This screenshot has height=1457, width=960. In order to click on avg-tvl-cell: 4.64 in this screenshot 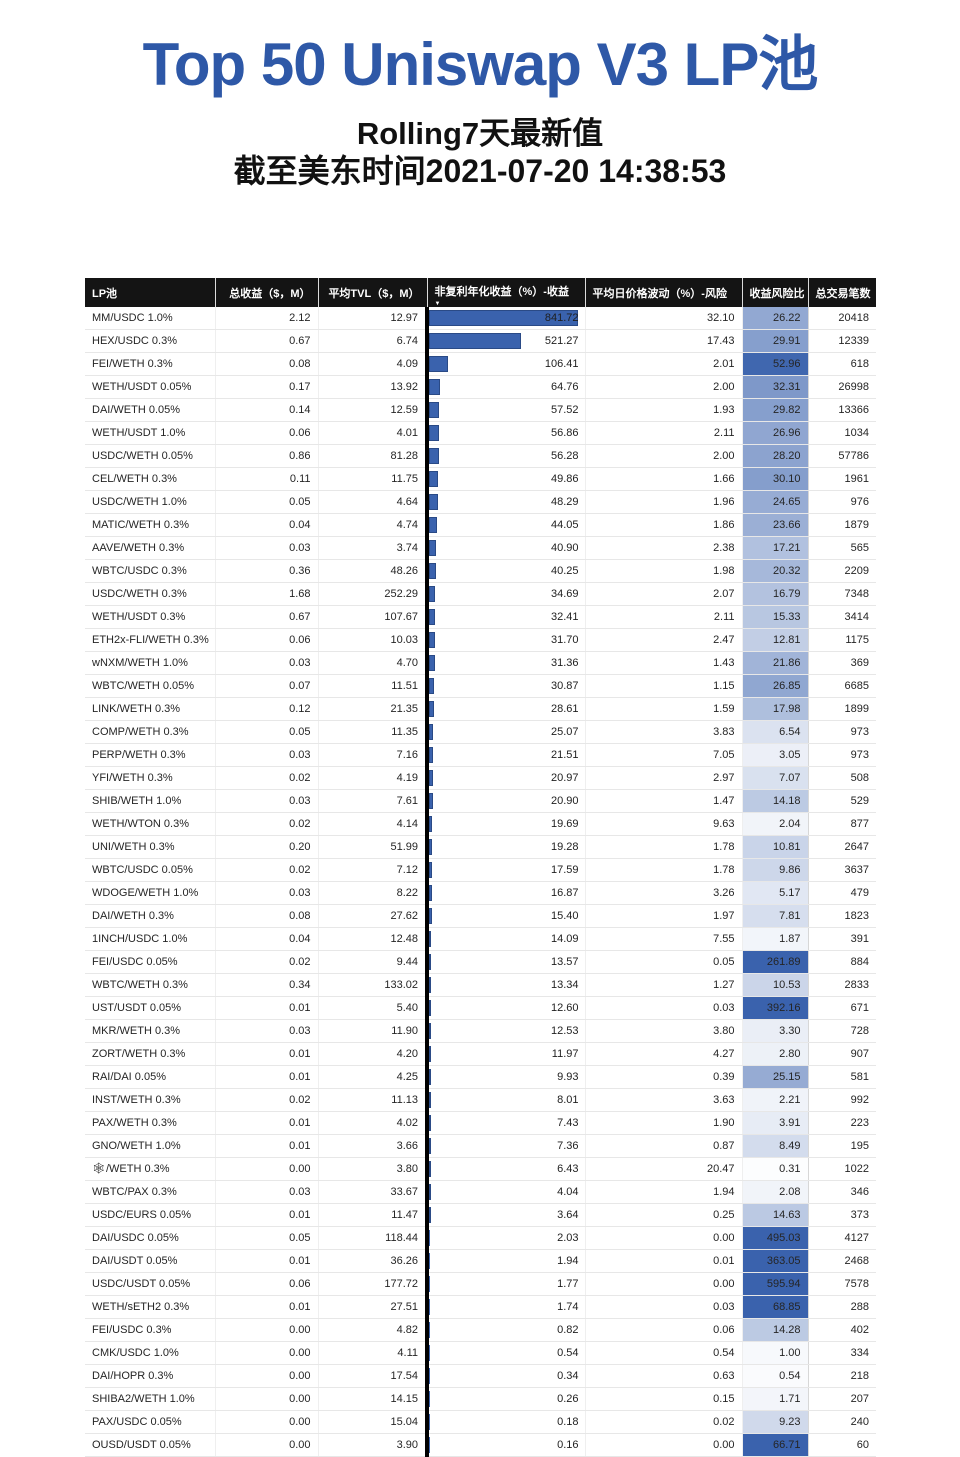, I will do `click(372, 502)`.